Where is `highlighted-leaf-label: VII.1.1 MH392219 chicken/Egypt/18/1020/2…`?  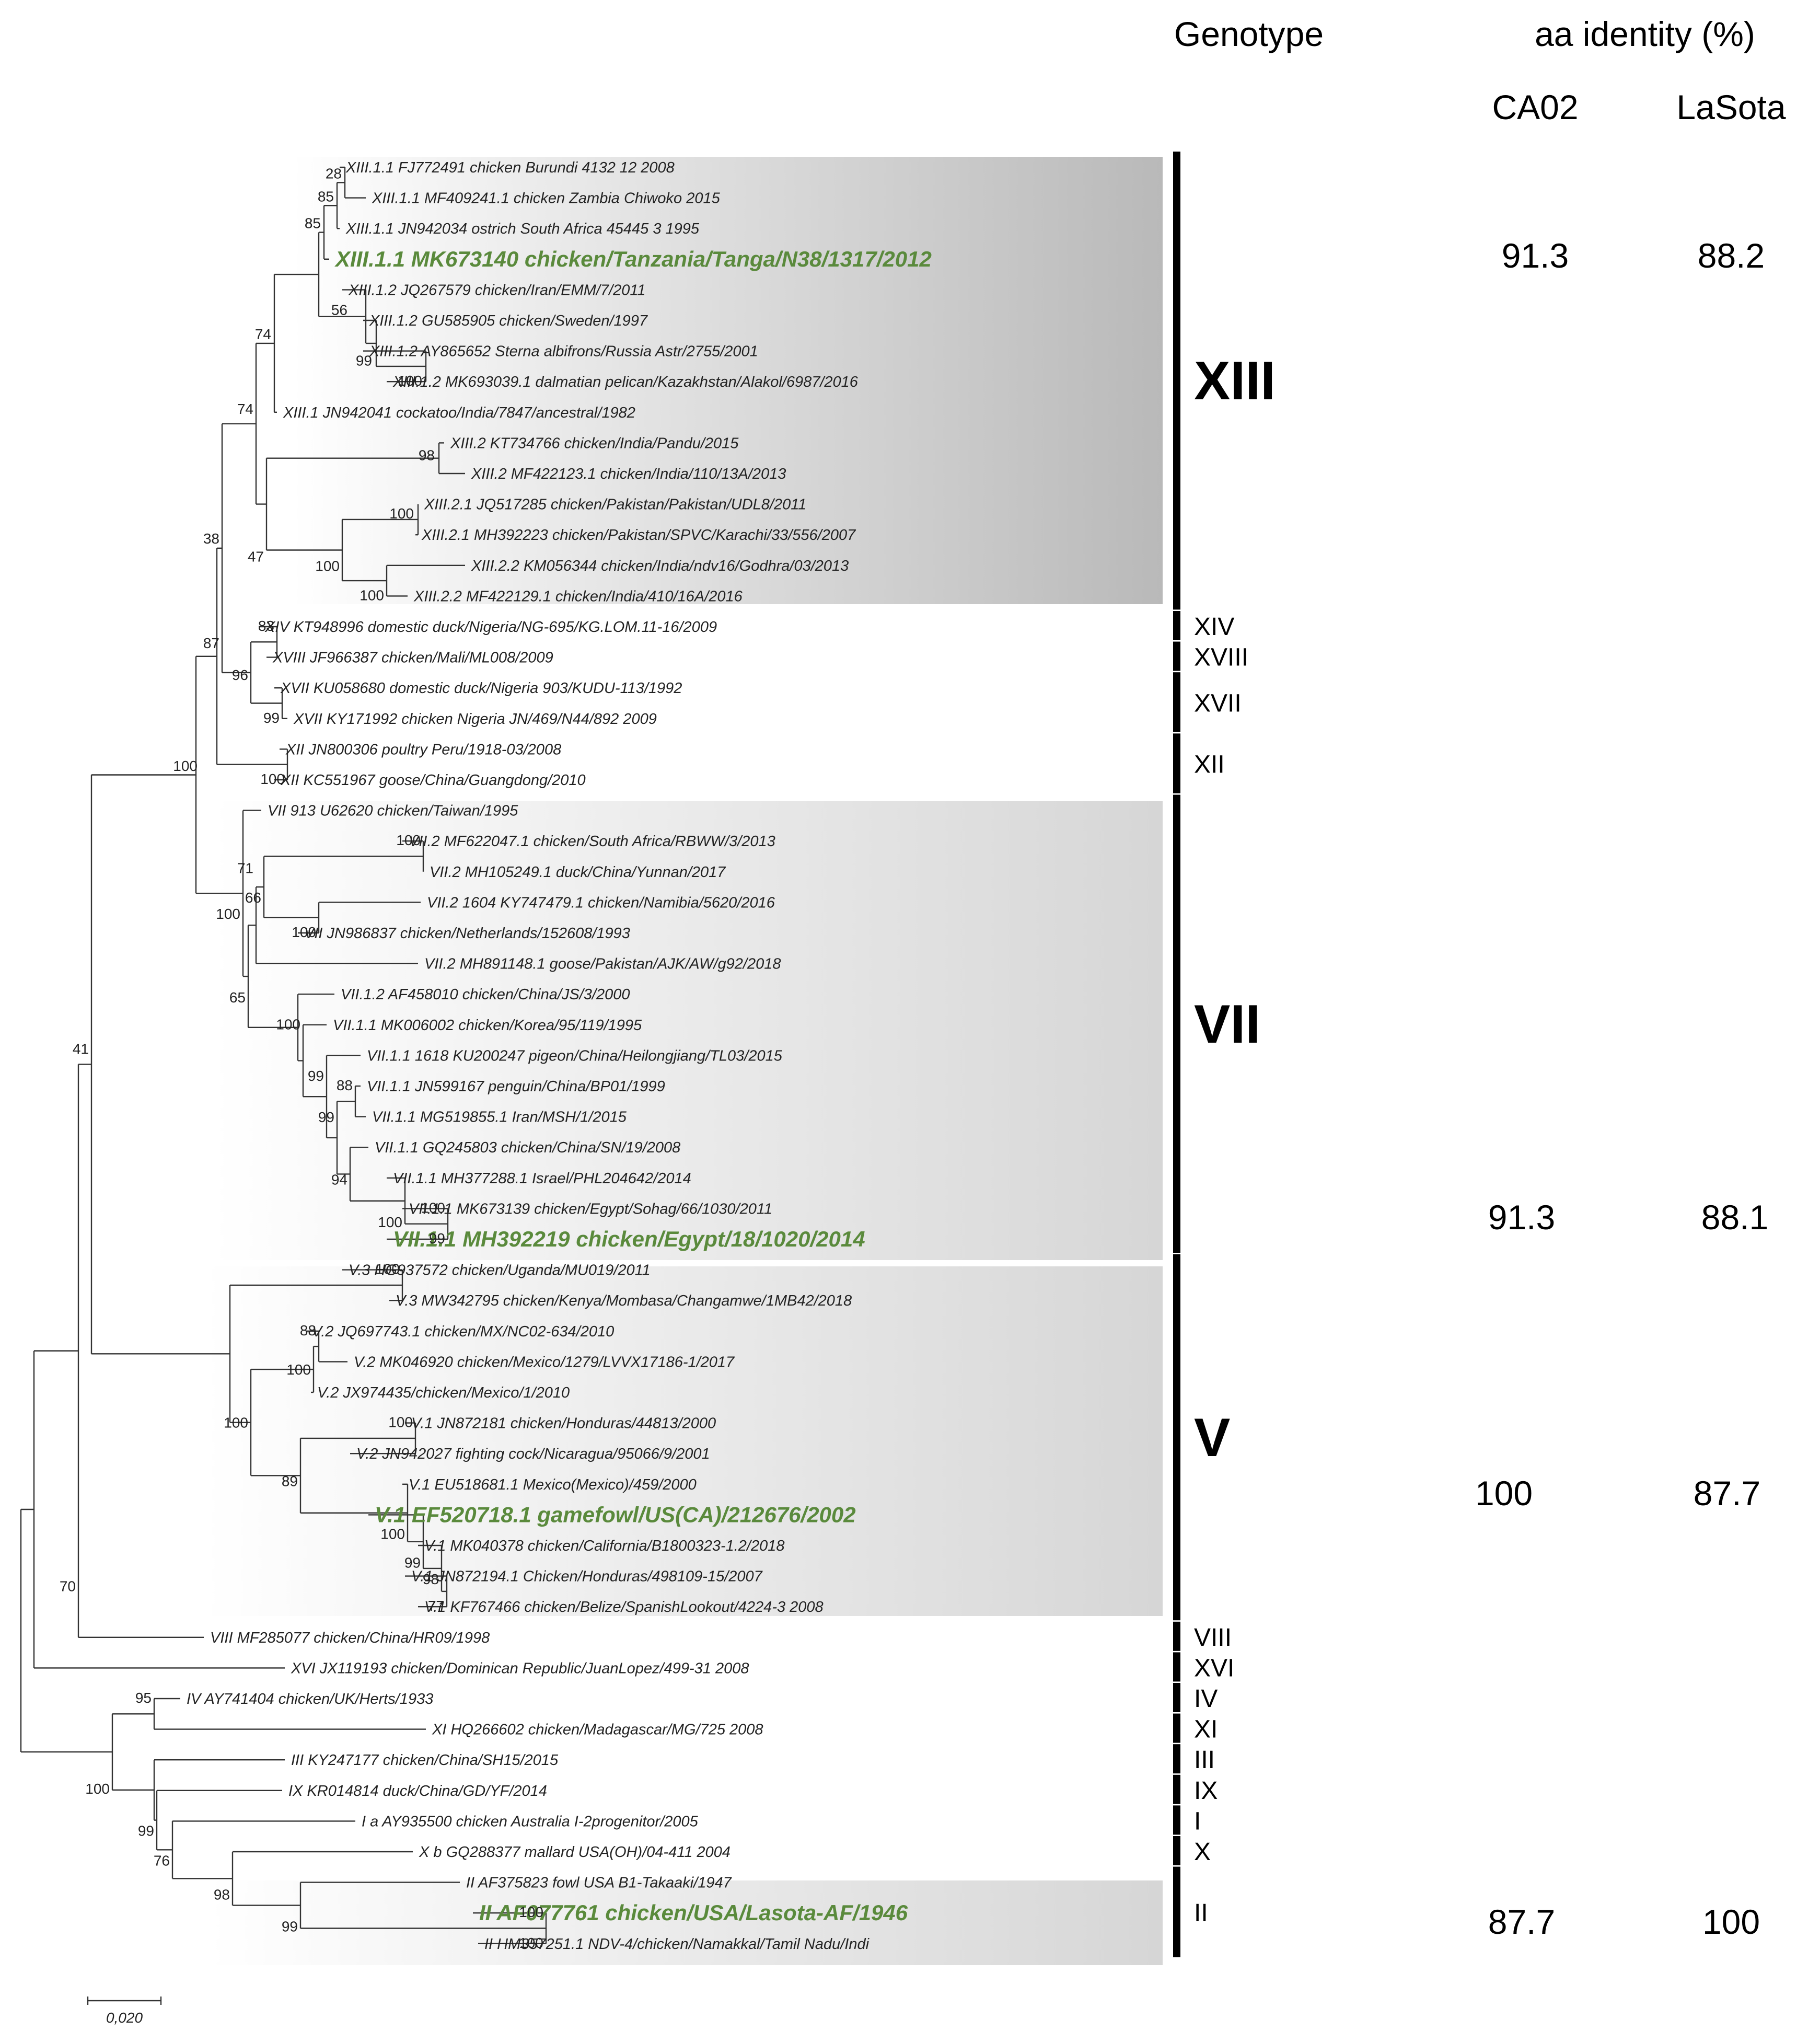 highlighted-leaf-label: VII.1.1 MH392219 chicken/Egypt/18/1020/2… is located at coordinates (629, 1239).